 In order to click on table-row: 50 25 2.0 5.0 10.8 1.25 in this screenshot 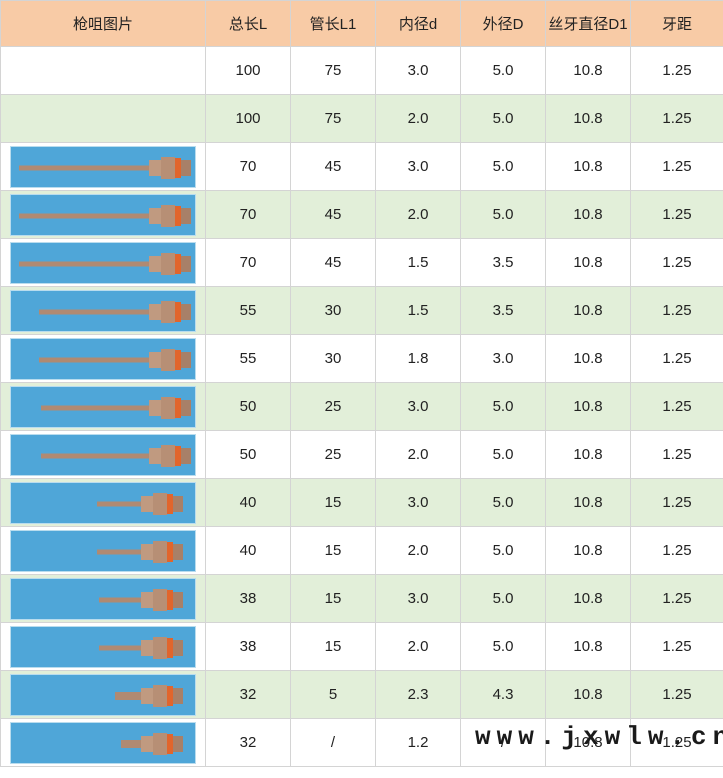, I will do `click(361, 454)`.